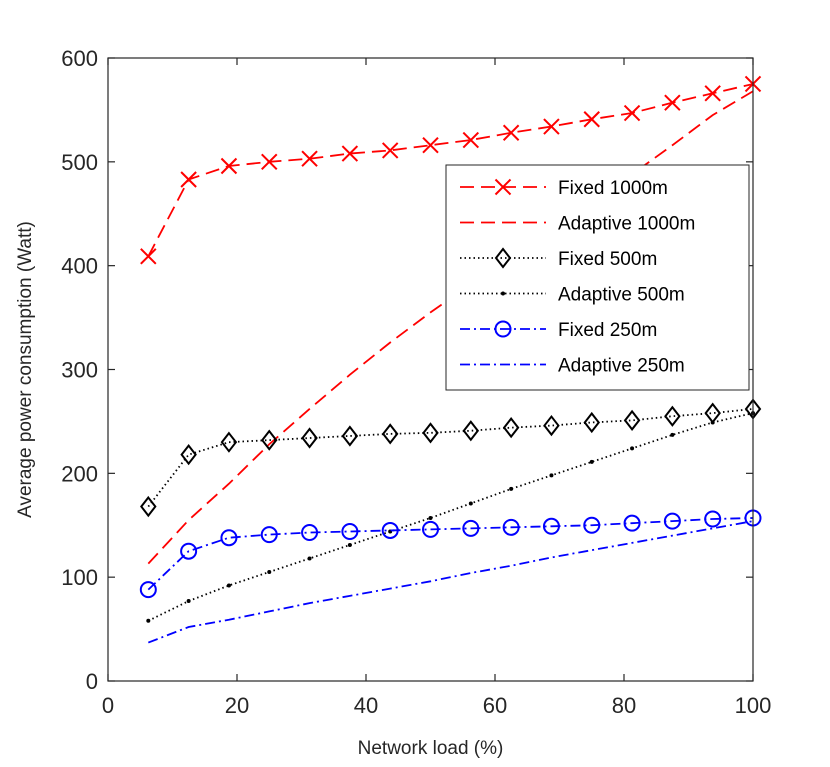 Image resolution: width=830 pixels, height=767 pixels. Describe the element at coordinates (495, 705) in the screenshot. I see `x-tick-label: 60` at that location.